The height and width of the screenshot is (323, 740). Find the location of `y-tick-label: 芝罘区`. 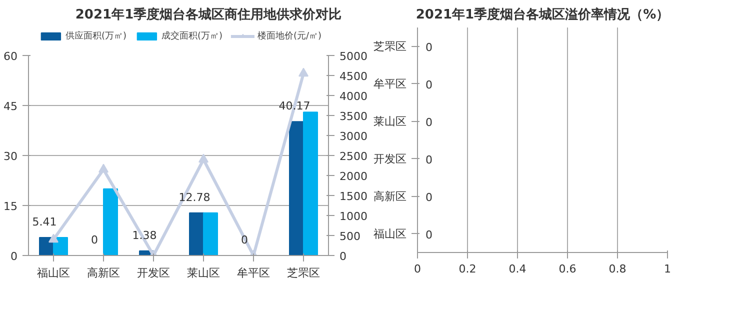

y-tick-label: 芝罘区 is located at coordinates (390, 46).